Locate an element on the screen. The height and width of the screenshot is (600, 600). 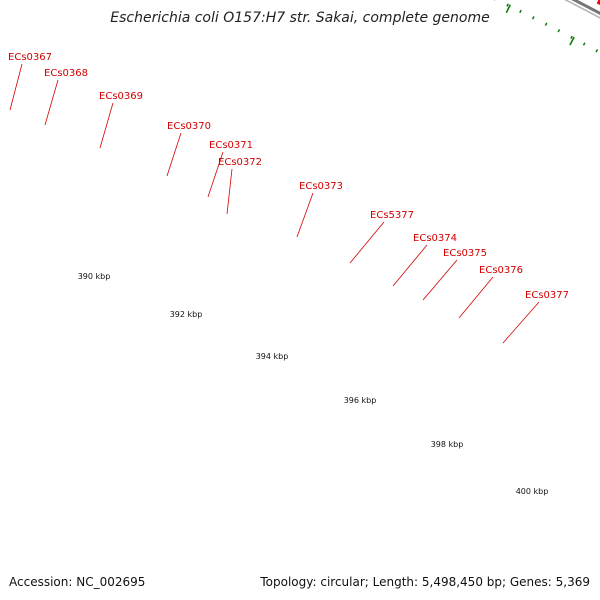
gene-label: ECs0376 is located at coordinates (501, 270).